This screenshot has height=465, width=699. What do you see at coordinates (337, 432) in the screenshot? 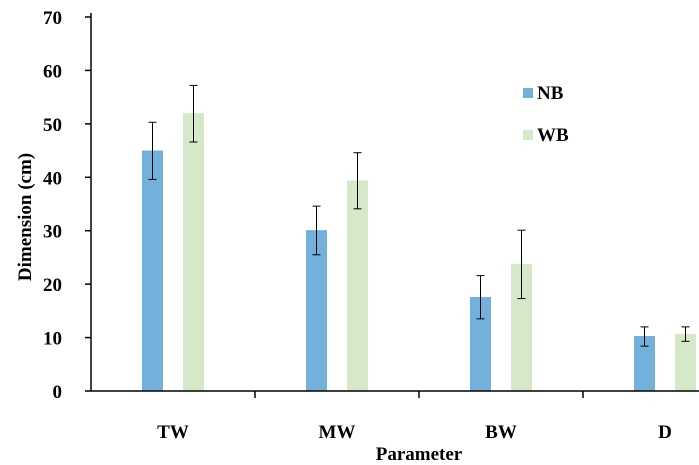
I see `x-tick-label: MW` at bounding box center [337, 432].